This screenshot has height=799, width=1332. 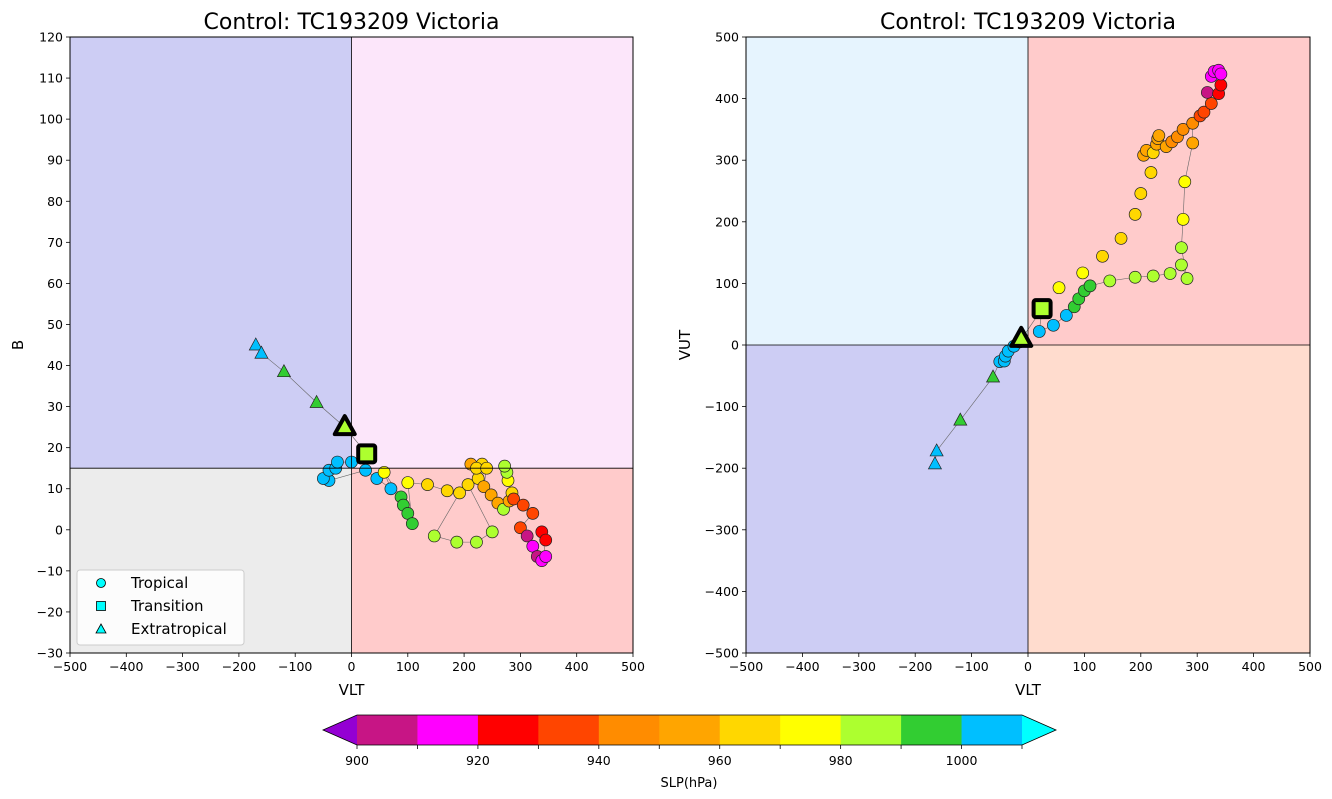 I want to click on y-axis-ticks: −30 −20 −10 0 10 20 30 40 50 60 70 80 90 100 110 120, so click(x=53, y=345).